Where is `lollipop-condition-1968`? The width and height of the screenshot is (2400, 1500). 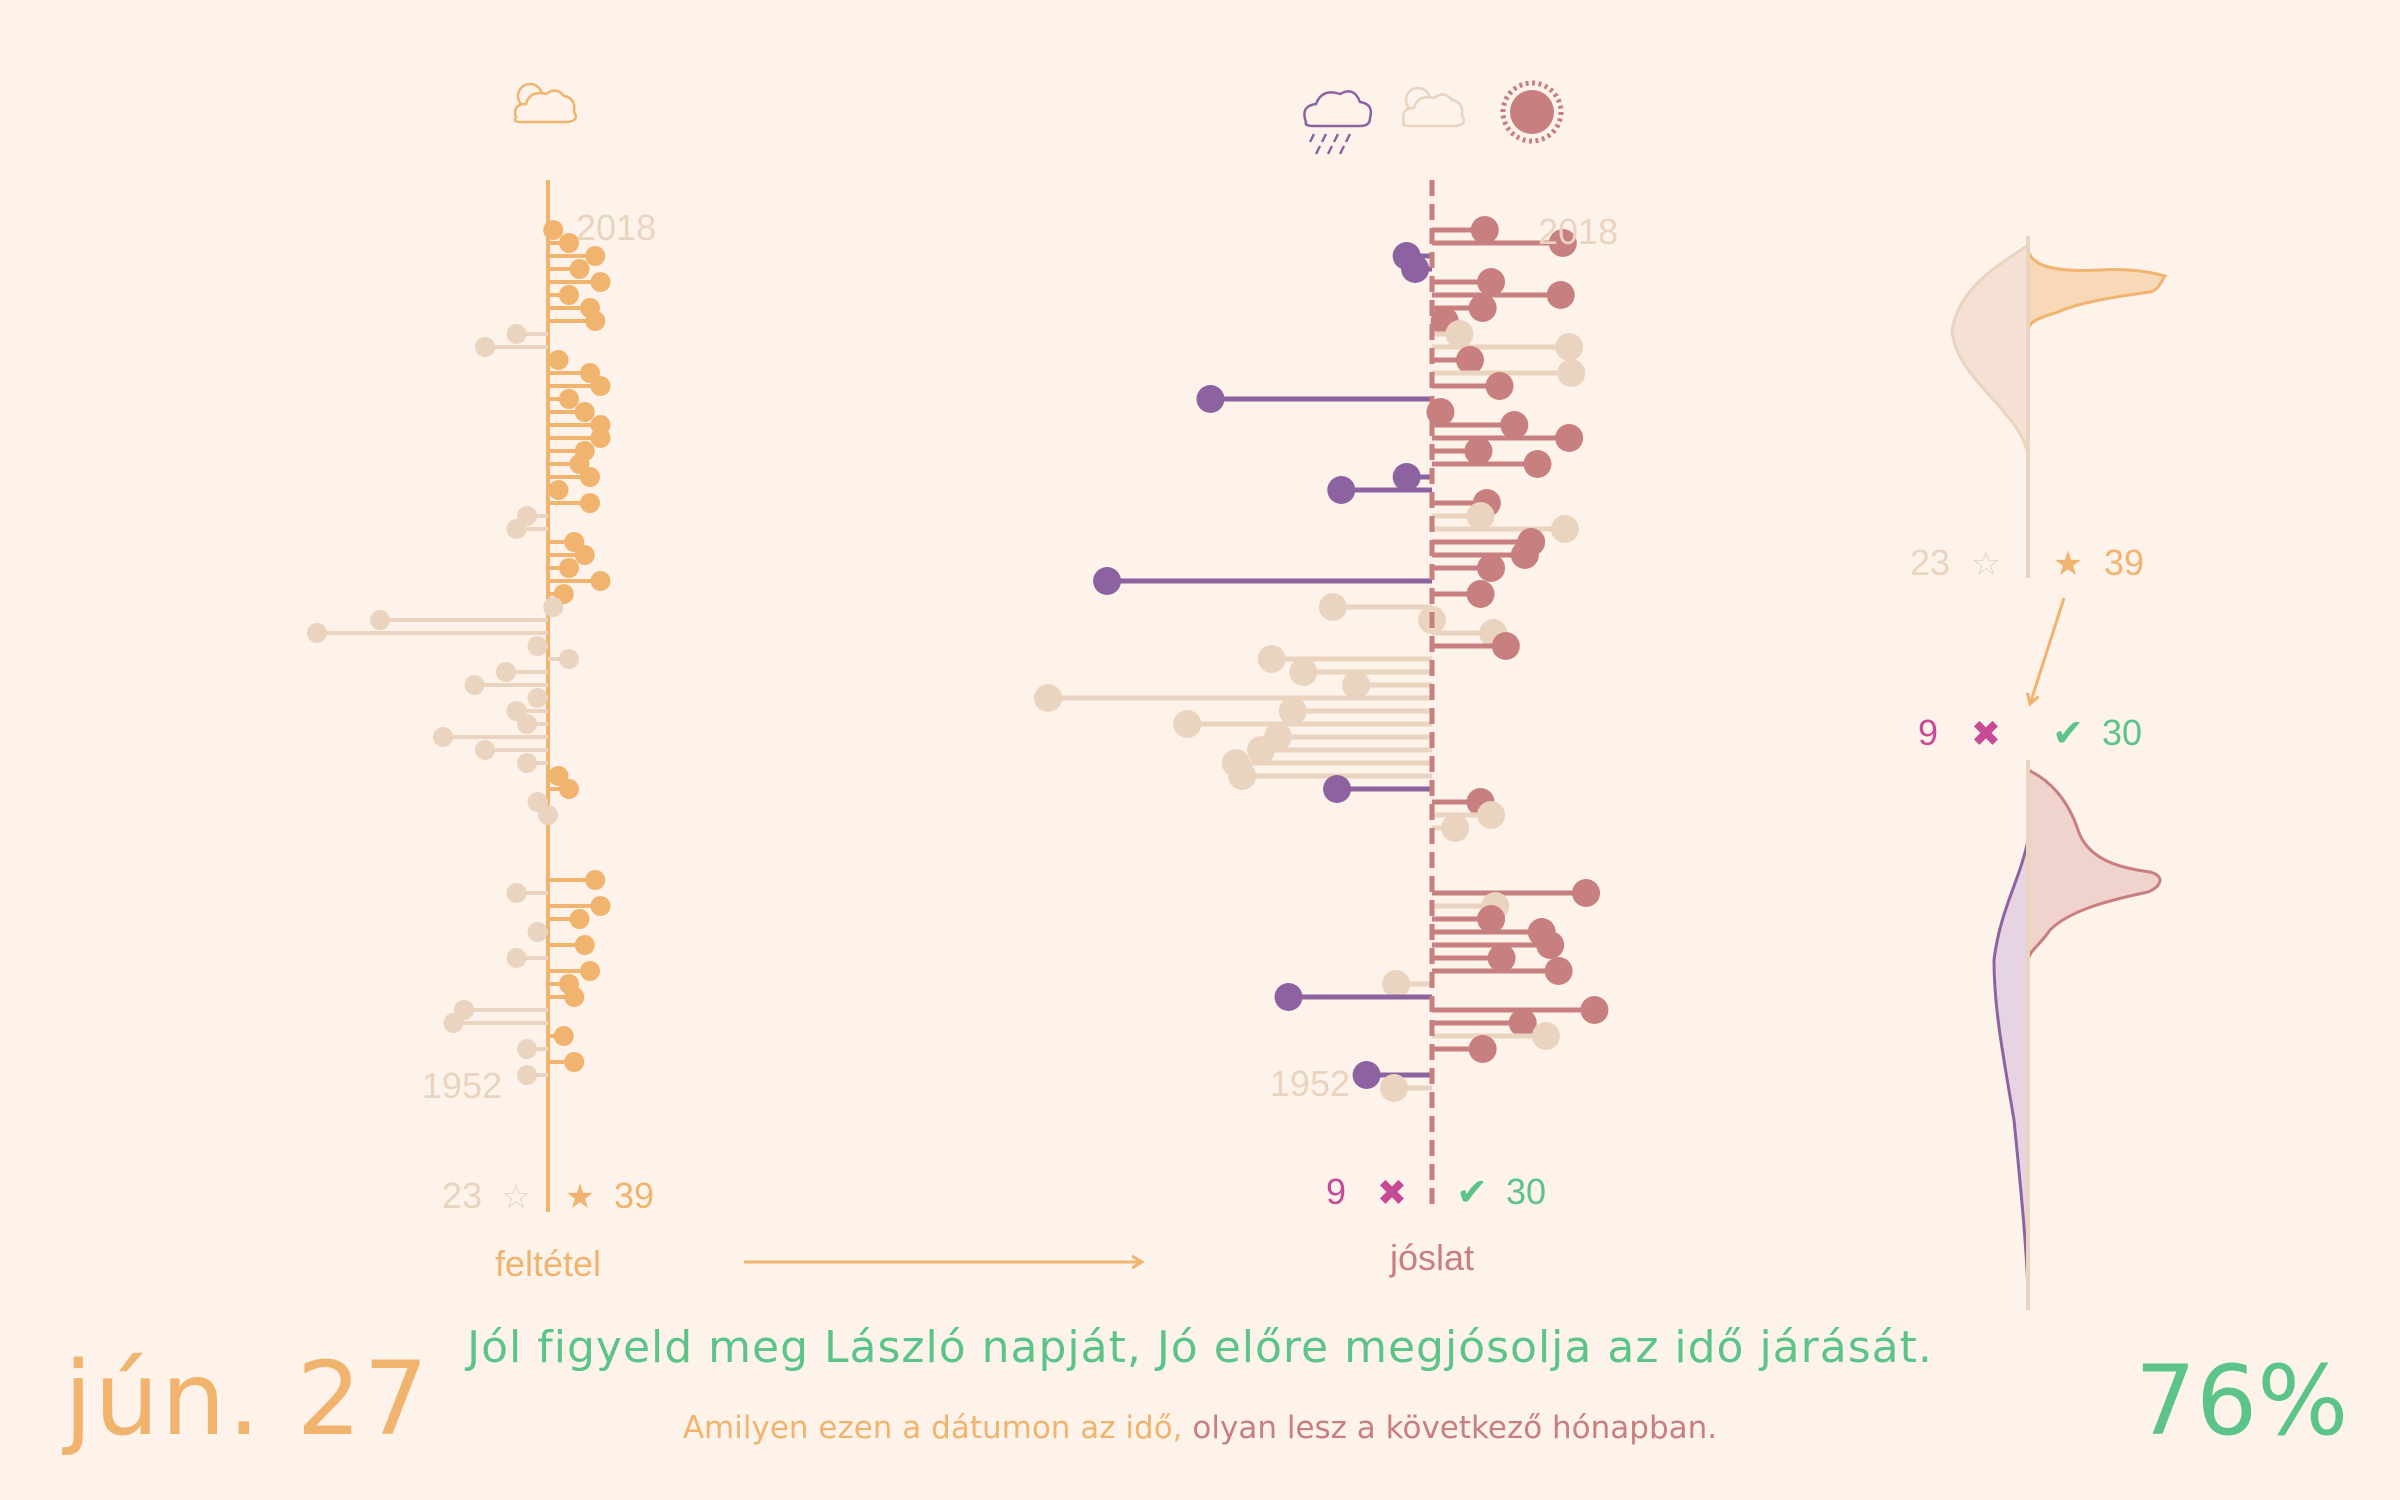 lollipop-condition-1968 is located at coordinates (577, 880).